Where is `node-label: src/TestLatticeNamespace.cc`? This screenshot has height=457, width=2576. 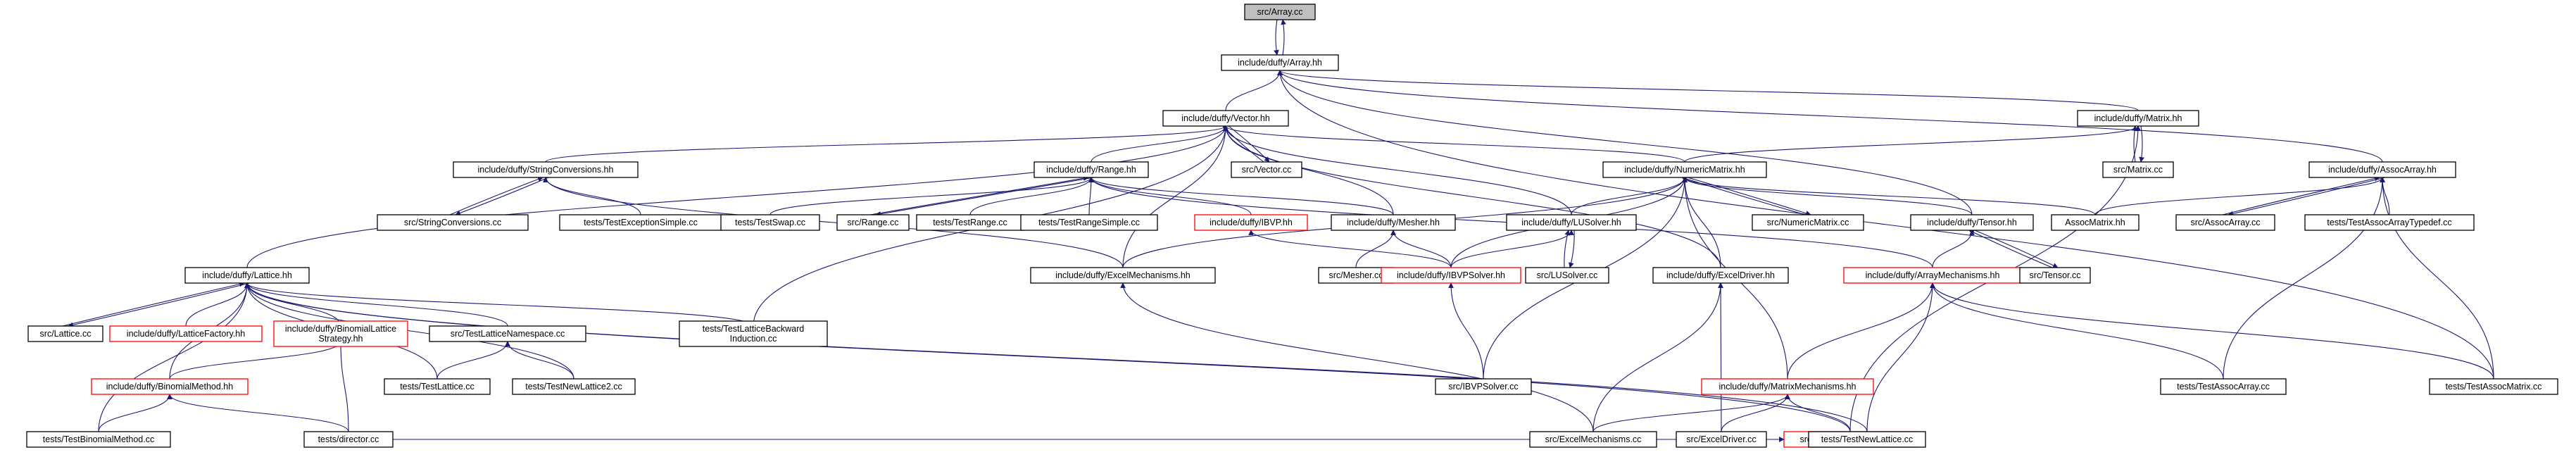 node-label: src/TestLatticeNamespace.cc is located at coordinates (508, 334).